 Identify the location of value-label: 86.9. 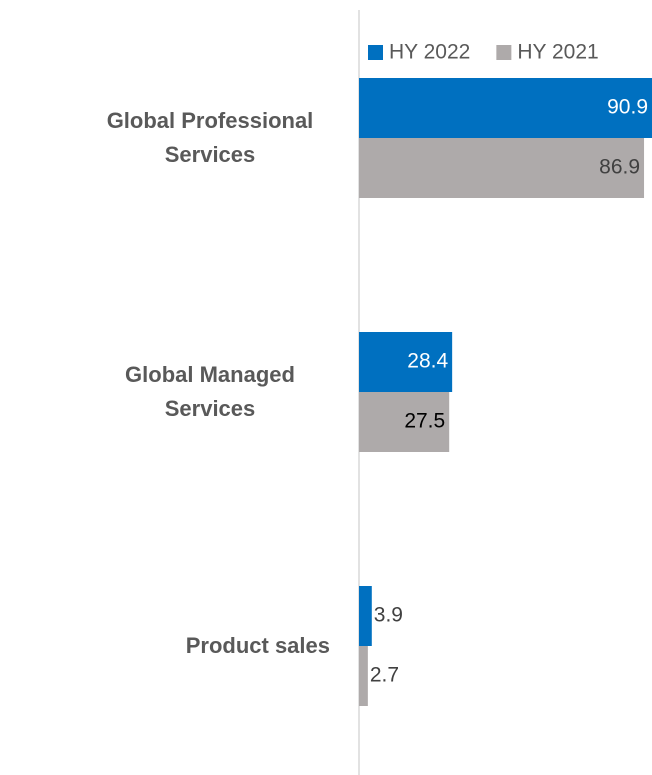
(619, 167).